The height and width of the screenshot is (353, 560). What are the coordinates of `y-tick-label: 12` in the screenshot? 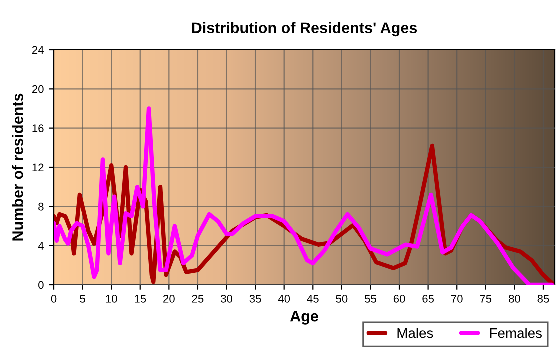 It's located at (38, 168).